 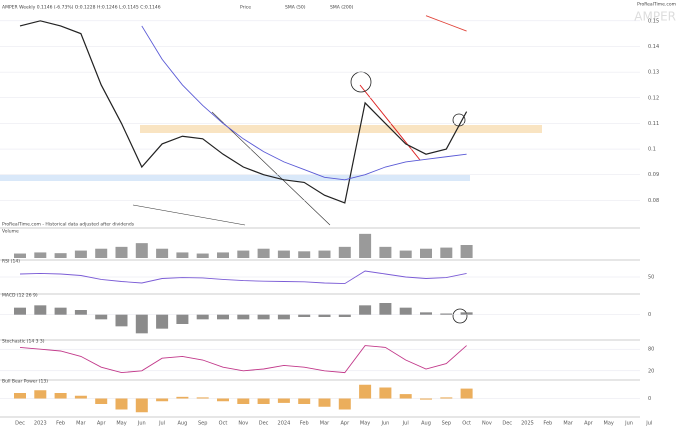 I want to click on panel-title: Stochastic (14 3 3), so click(x=23, y=342).